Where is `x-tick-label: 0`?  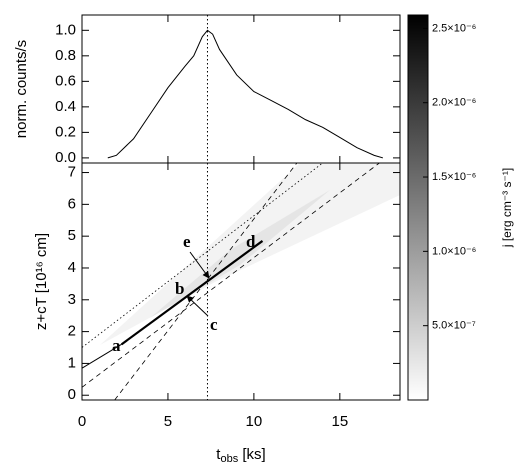 x-tick-label: 0 is located at coordinates (82, 421).